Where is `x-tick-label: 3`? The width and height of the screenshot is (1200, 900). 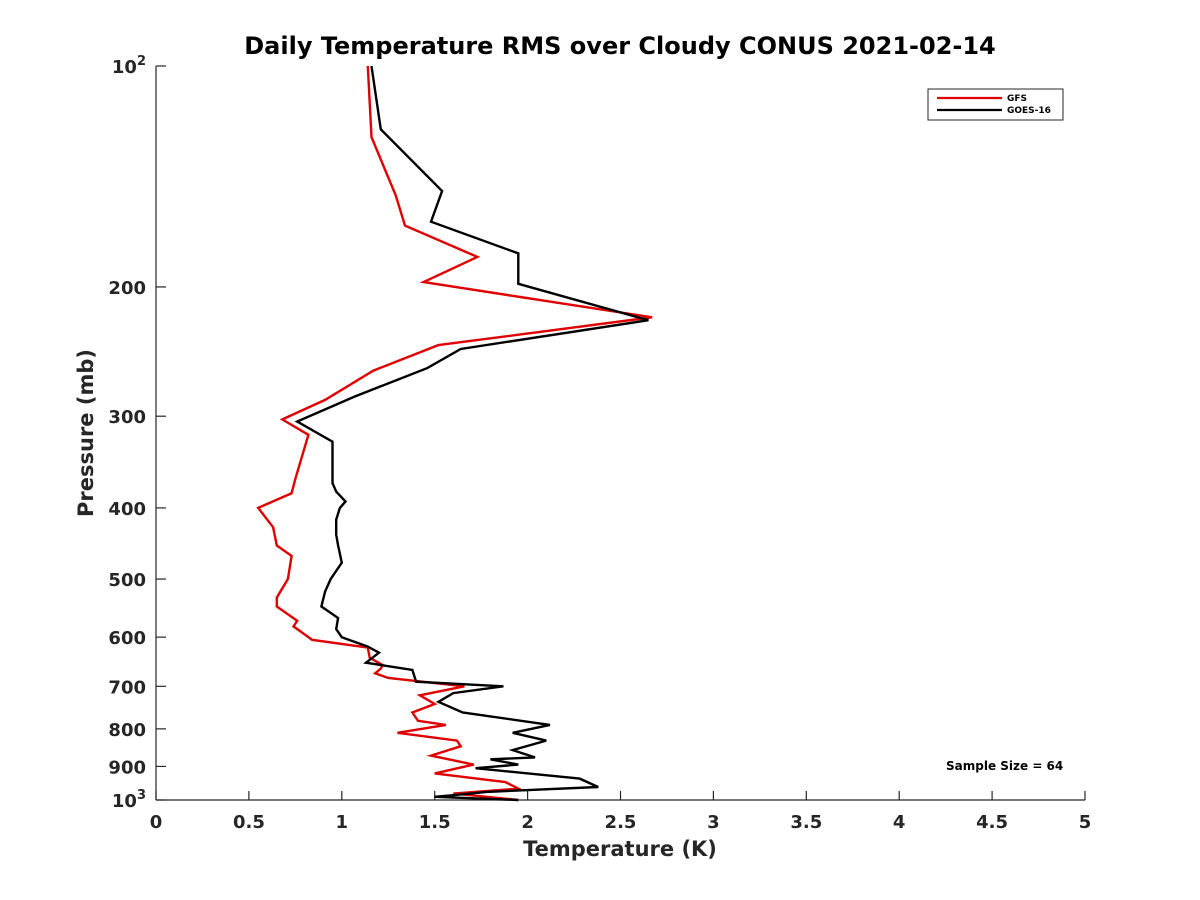
x-tick-label: 3 is located at coordinates (713, 822).